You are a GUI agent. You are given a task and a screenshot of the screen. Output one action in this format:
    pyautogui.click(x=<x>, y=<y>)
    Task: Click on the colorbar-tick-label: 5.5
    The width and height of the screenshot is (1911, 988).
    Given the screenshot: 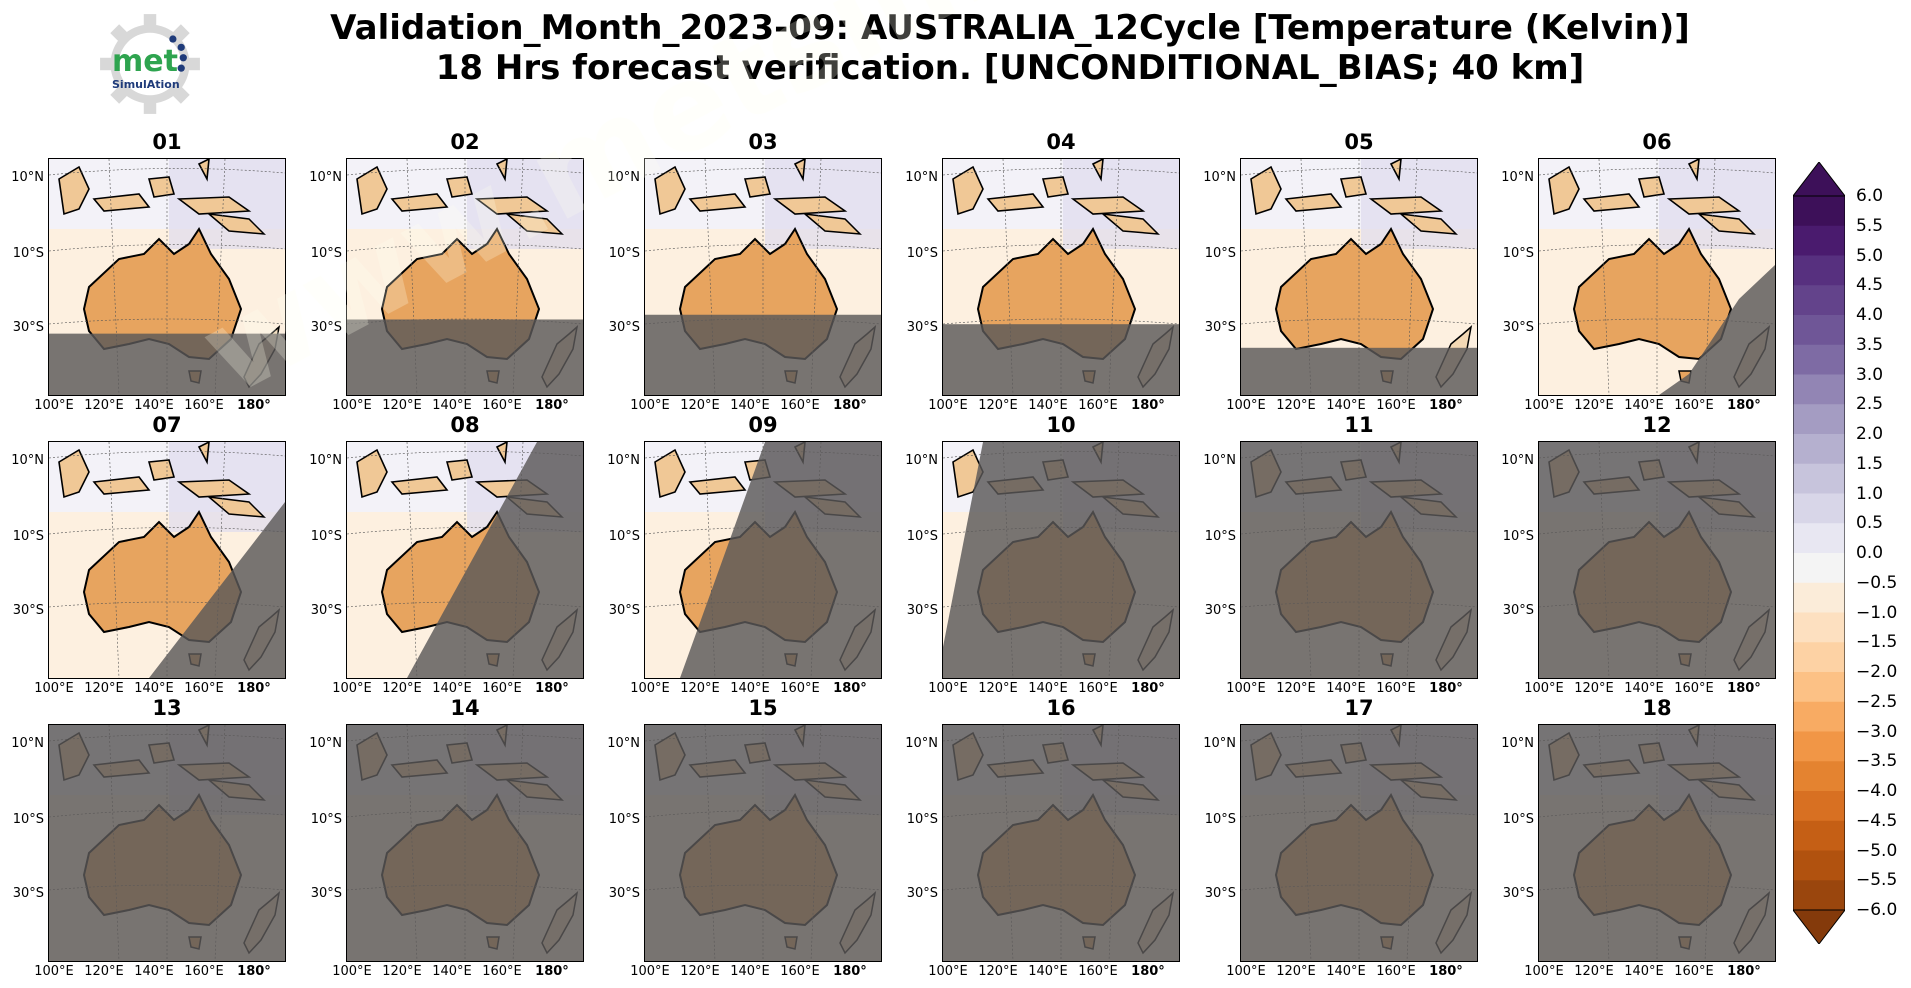 What is the action you would take?
    pyautogui.click(x=1870, y=225)
    